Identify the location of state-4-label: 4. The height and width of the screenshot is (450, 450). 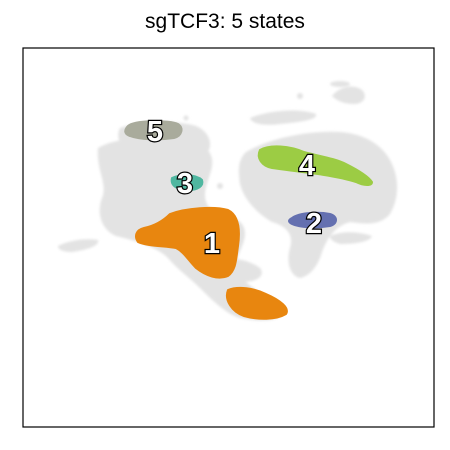
(307, 166).